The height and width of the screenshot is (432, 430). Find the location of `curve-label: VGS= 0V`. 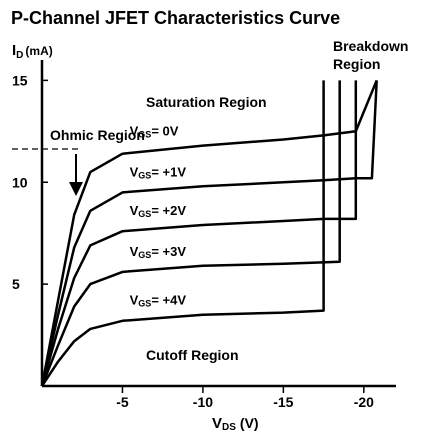

curve-label: VGS= 0V is located at coordinates (154, 132).